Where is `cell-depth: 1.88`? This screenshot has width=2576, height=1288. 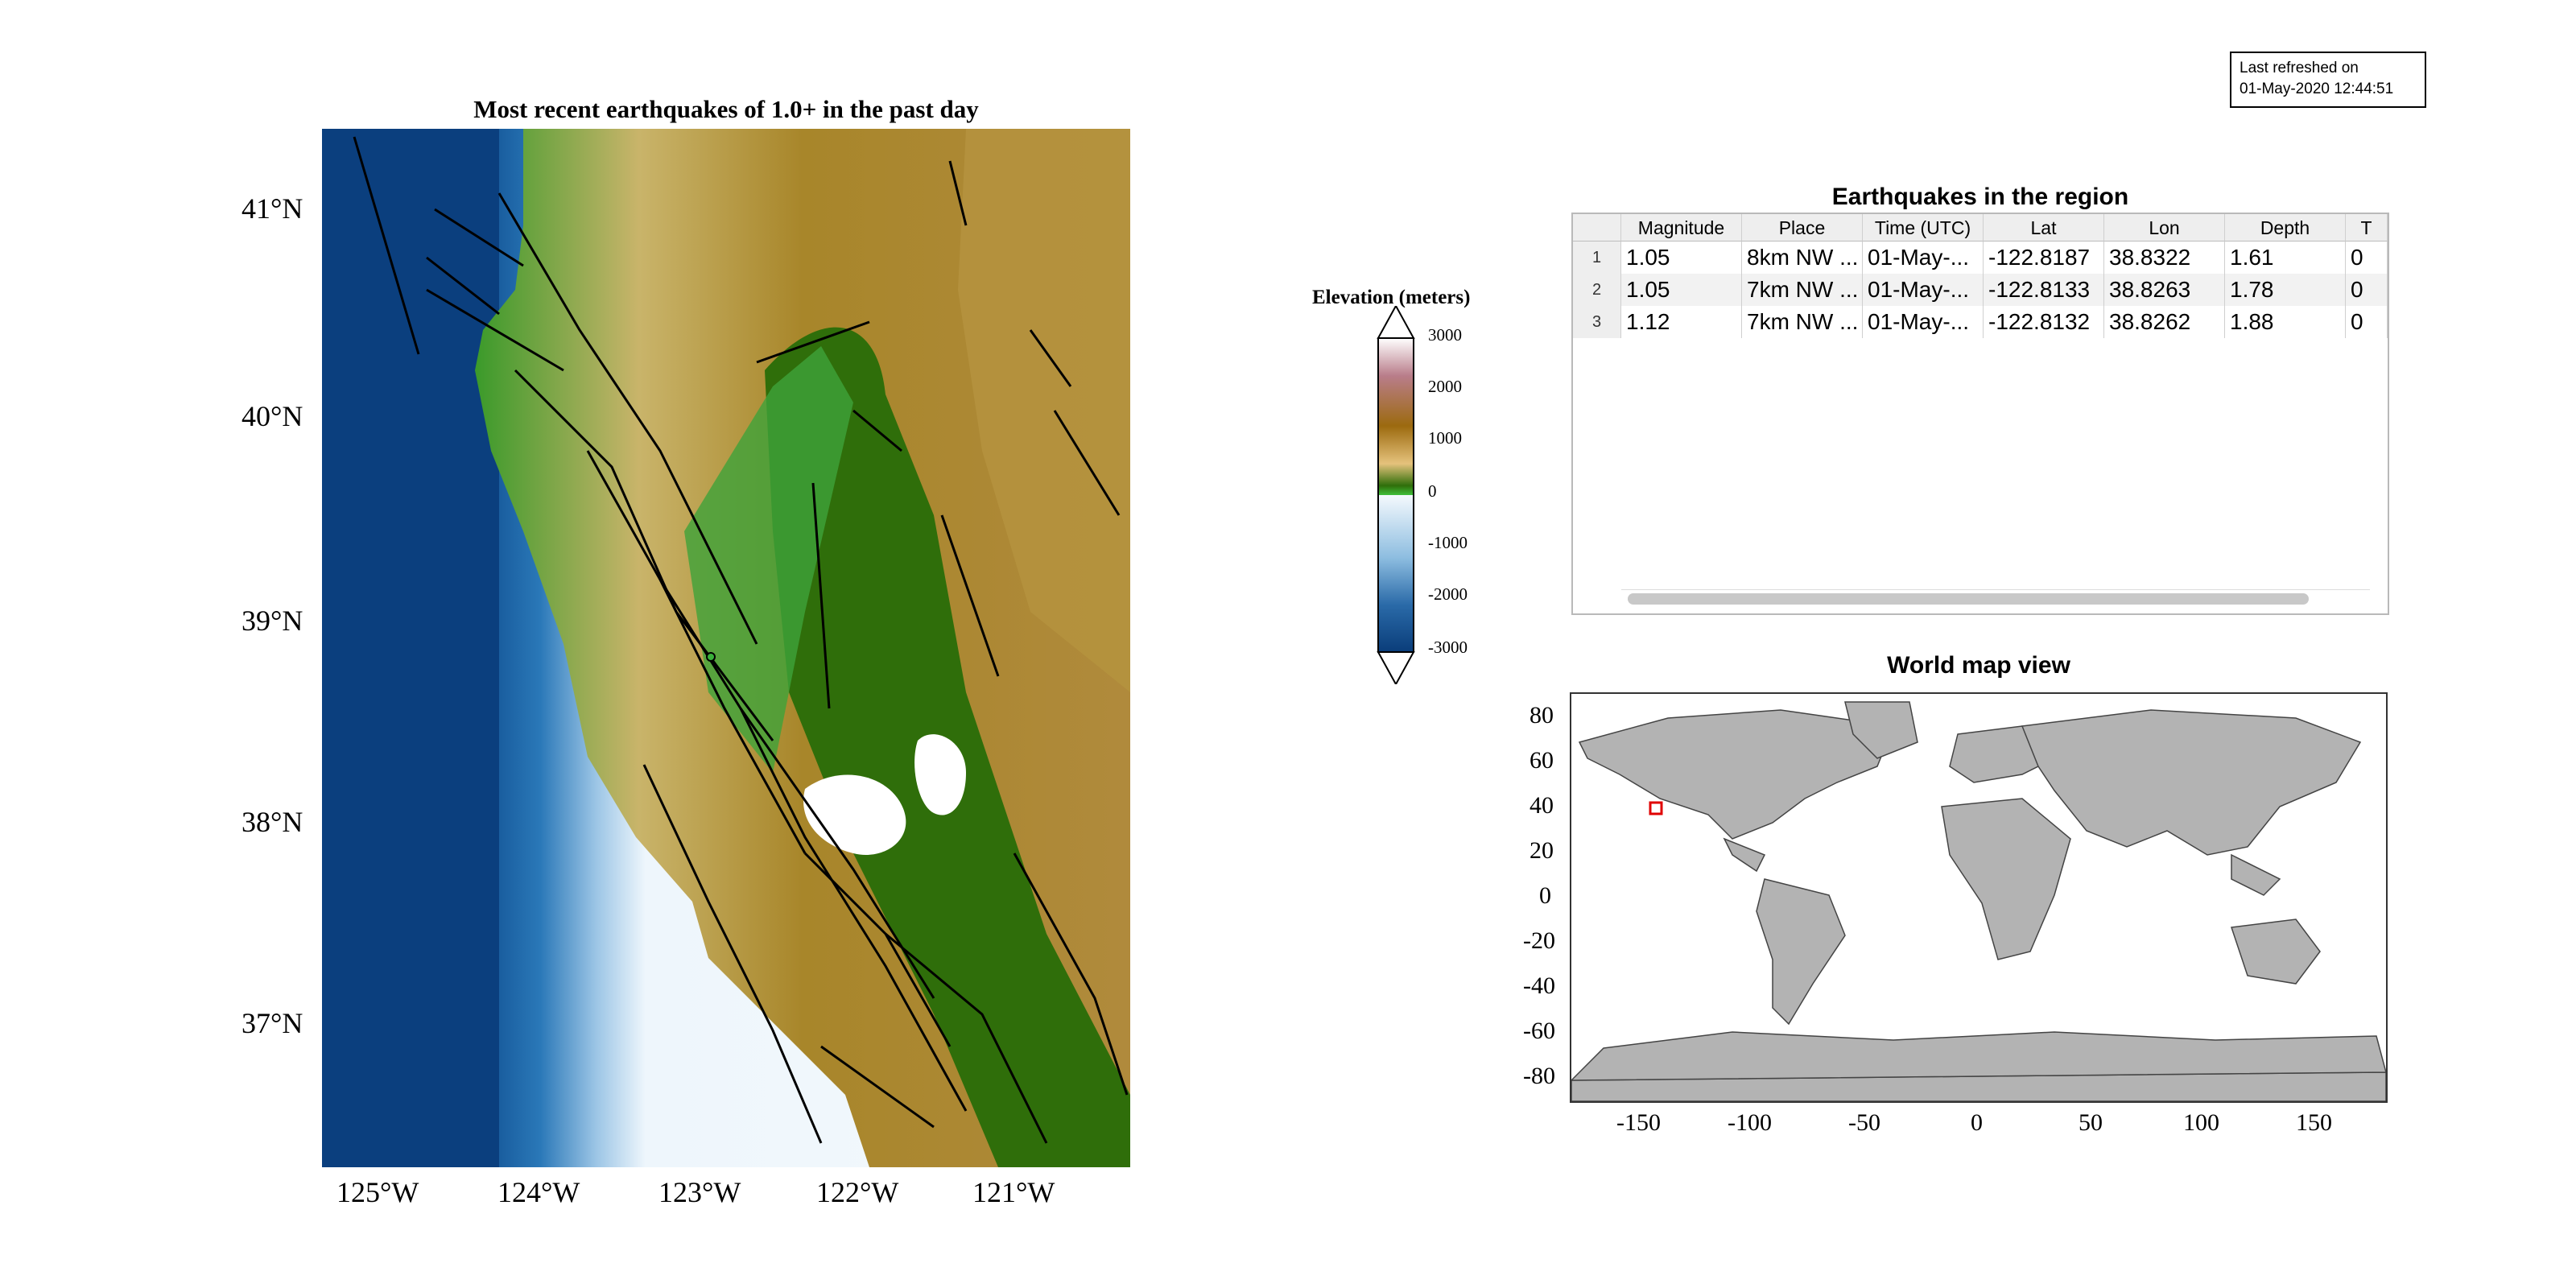
cell-depth: 1.88 is located at coordinates (2285, 322).